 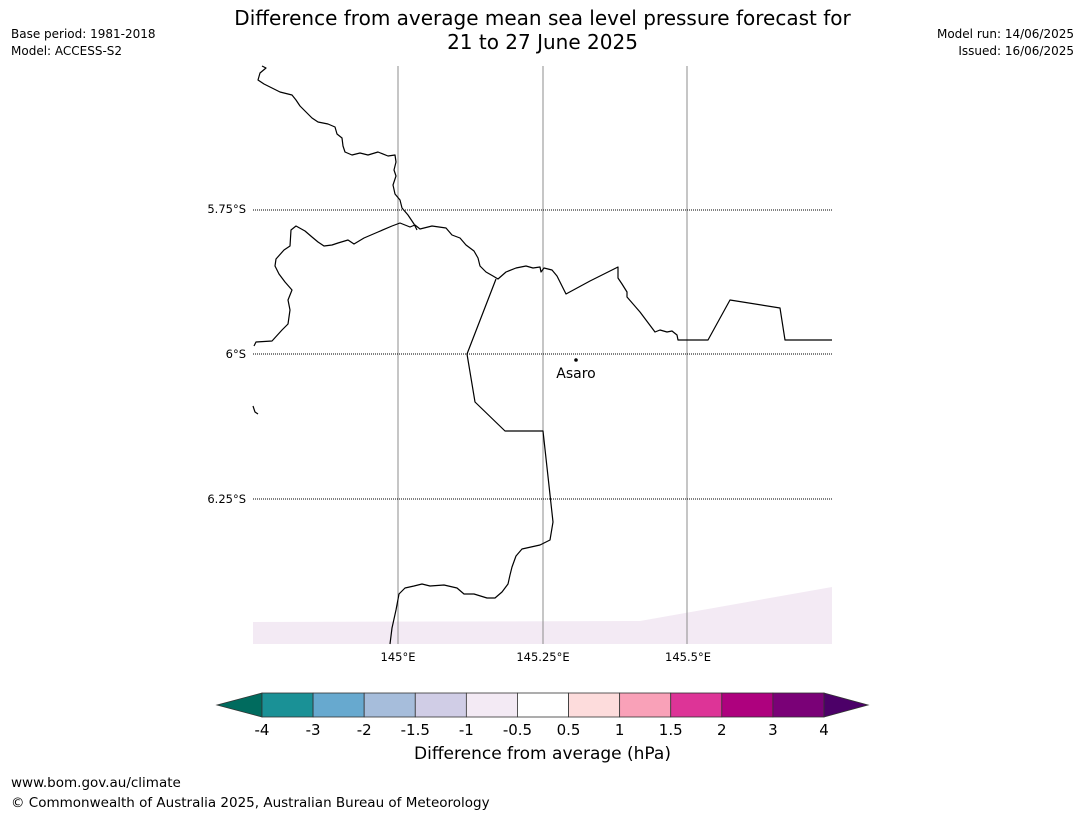 What do you see at coordinates (671, 730) in the screenshot?
I see `colorbar-tick-label: 1.5` at bounding box center [671, 730].